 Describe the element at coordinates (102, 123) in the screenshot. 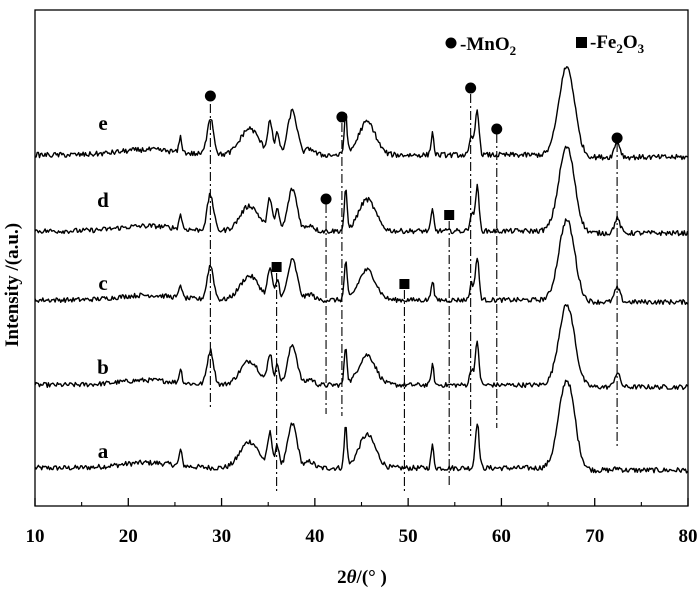

I see `curve-label-e: e` at that location.